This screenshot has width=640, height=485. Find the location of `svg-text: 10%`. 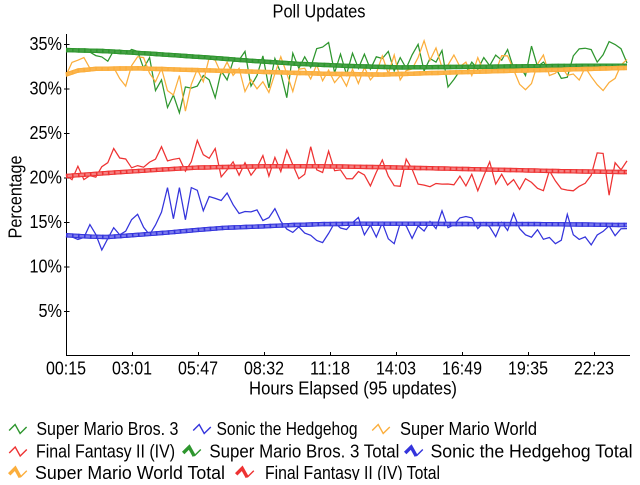

svg-text: 10% is located at coordinates (46, 266).